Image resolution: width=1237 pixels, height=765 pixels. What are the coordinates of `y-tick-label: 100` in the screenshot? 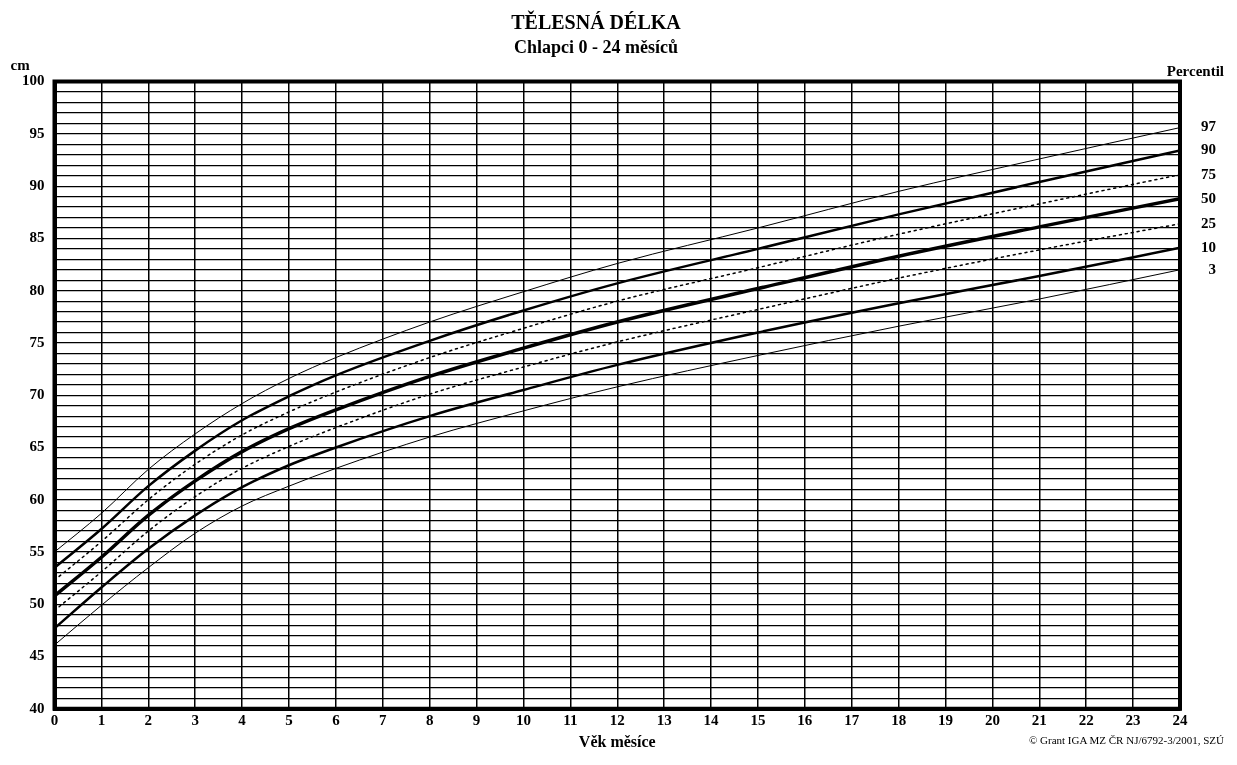 It's located at (33, 80).